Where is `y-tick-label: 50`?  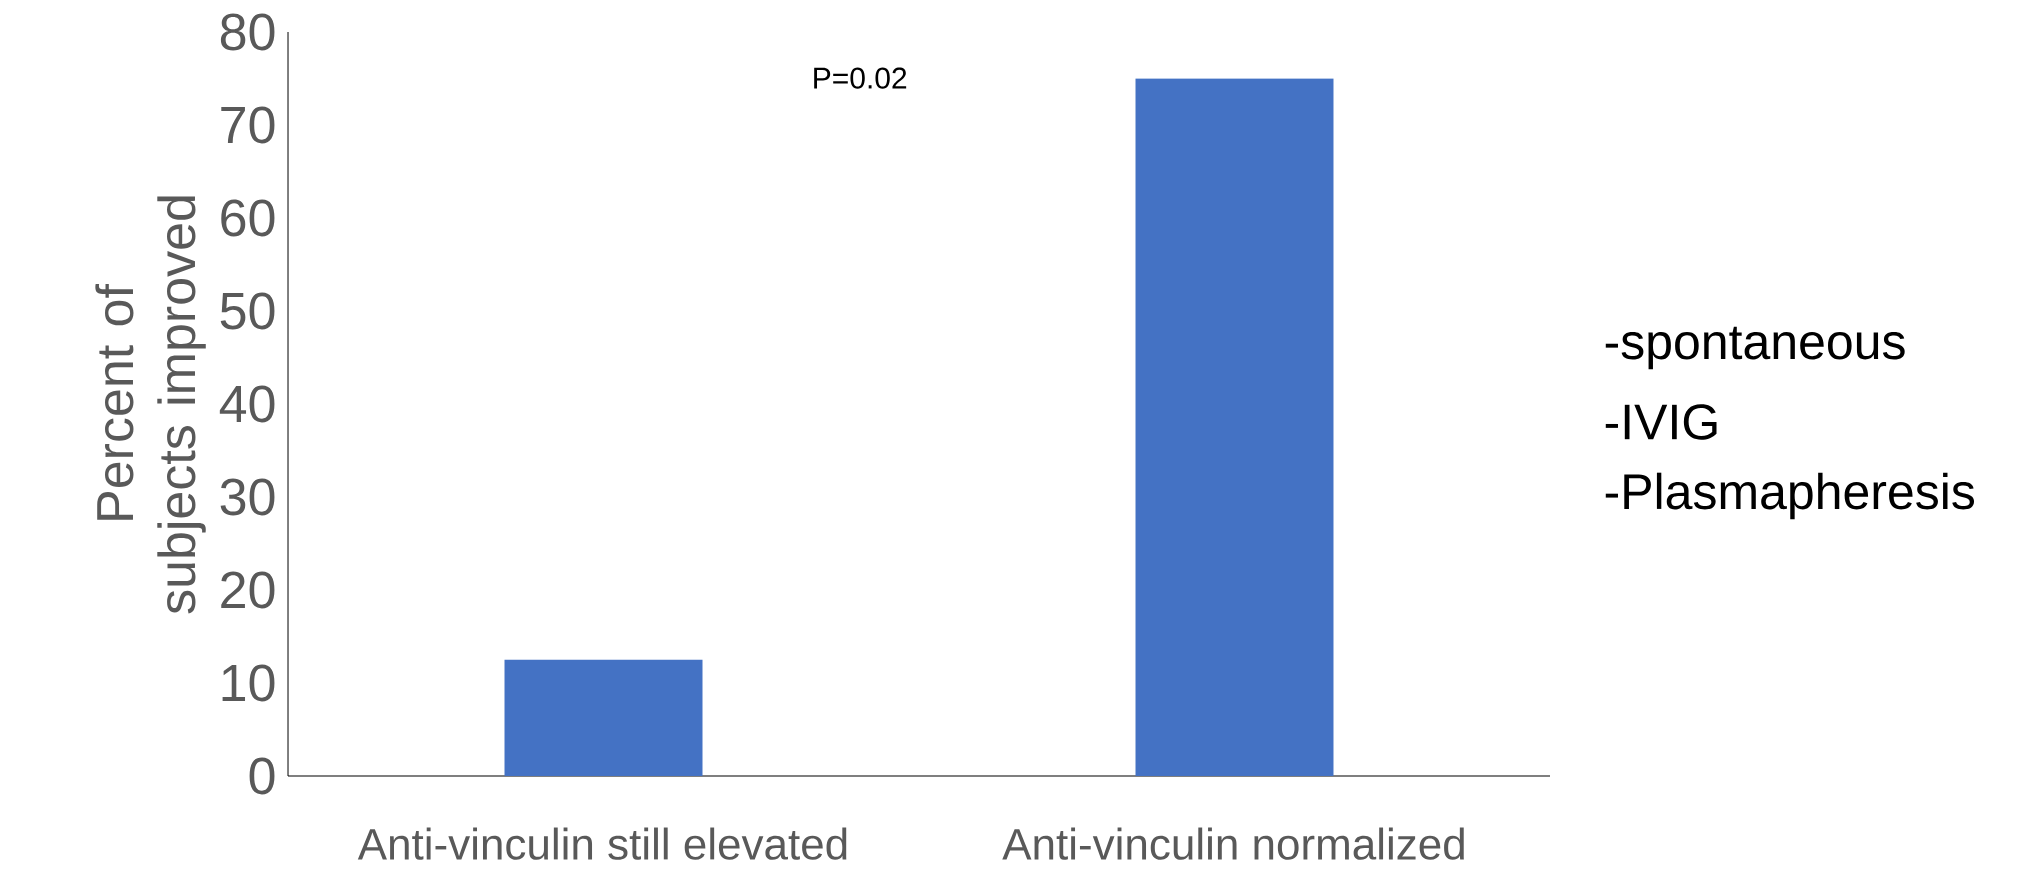 y-tick-label: 50 is located at coordinates (247, 311).